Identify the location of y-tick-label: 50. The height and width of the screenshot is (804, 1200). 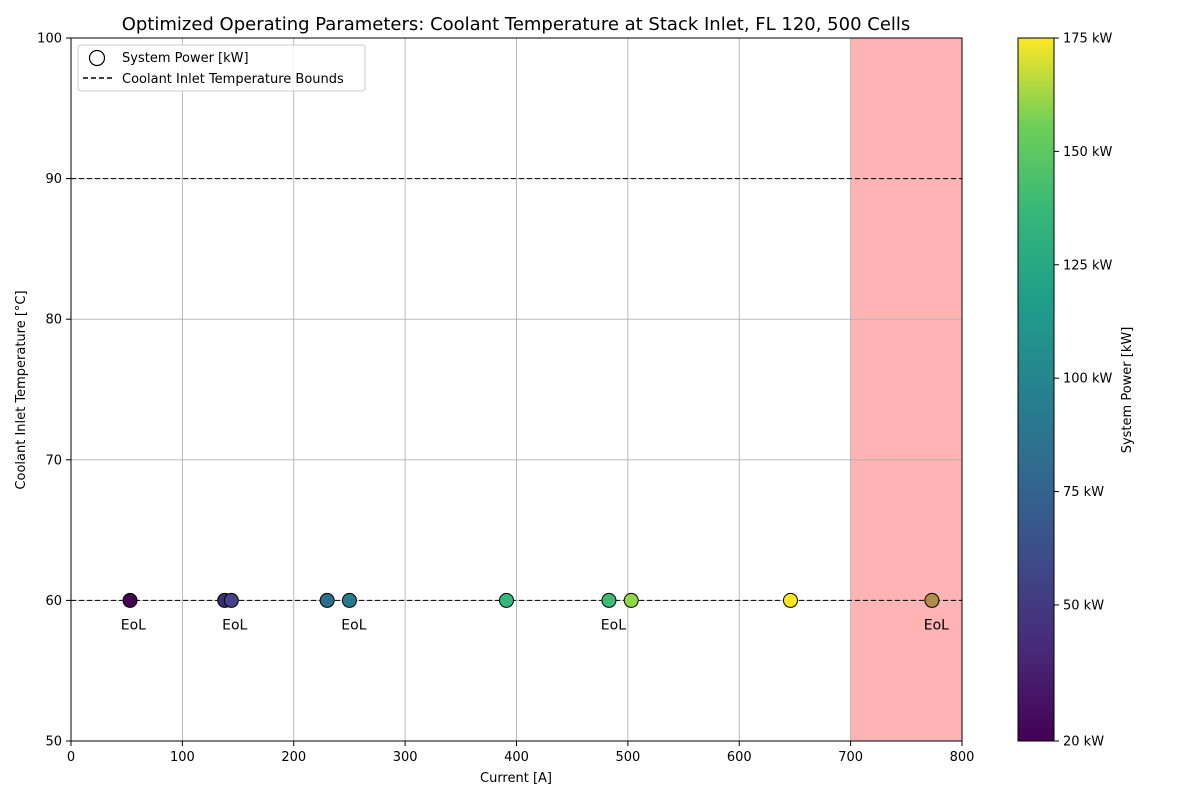
(53, 742).